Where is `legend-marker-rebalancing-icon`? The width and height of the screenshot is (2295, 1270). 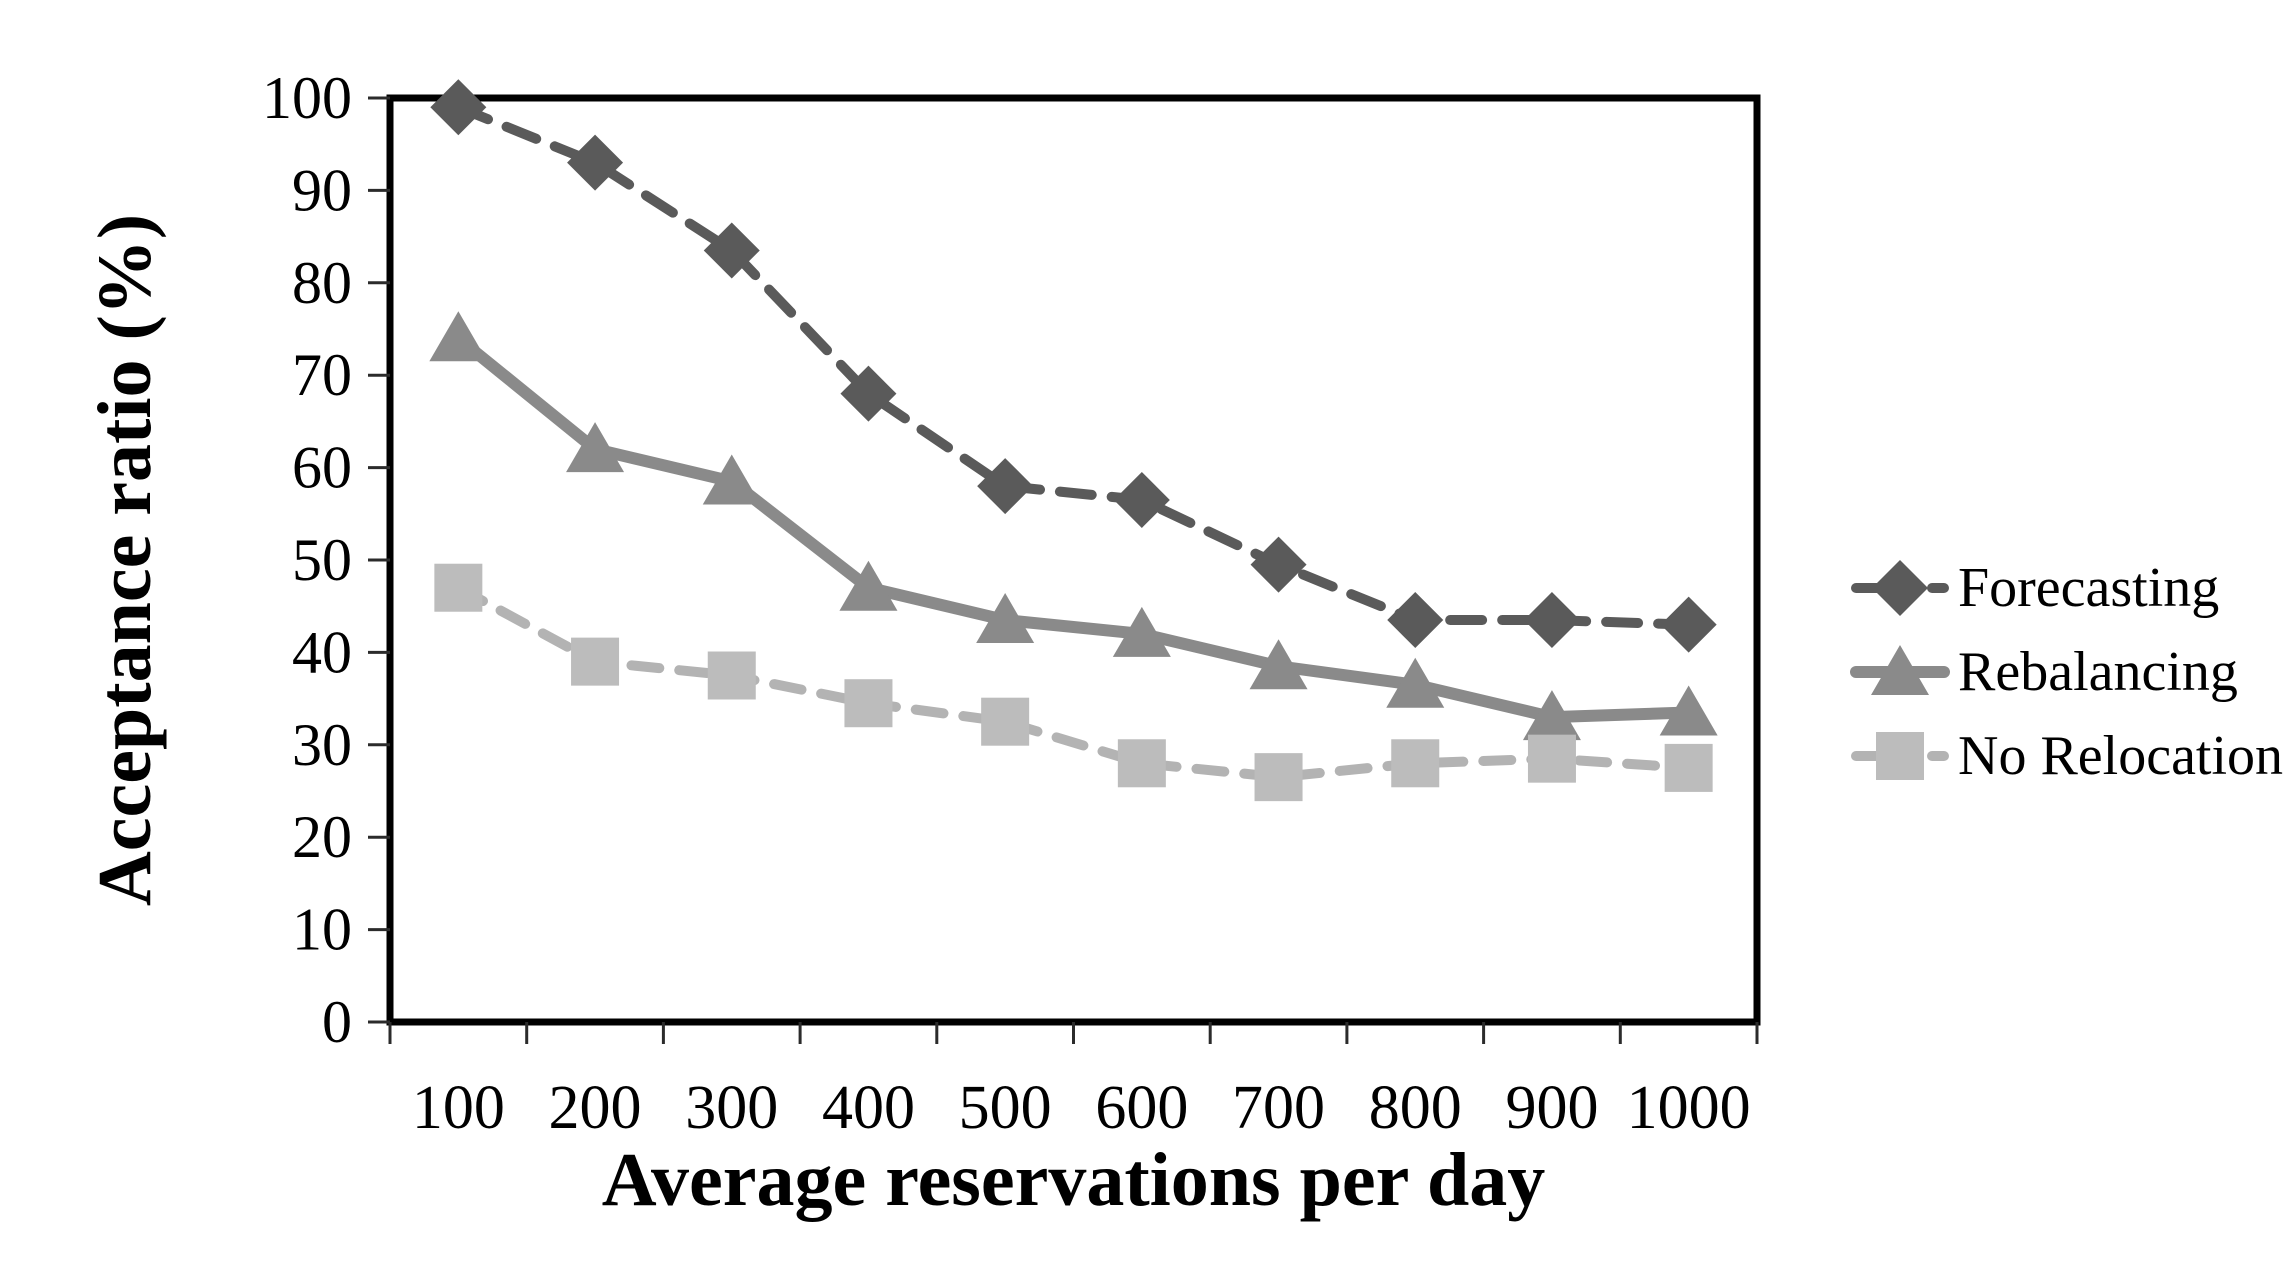 legend-marker-rebalancing-icon is located at coordinates (1900, 670).